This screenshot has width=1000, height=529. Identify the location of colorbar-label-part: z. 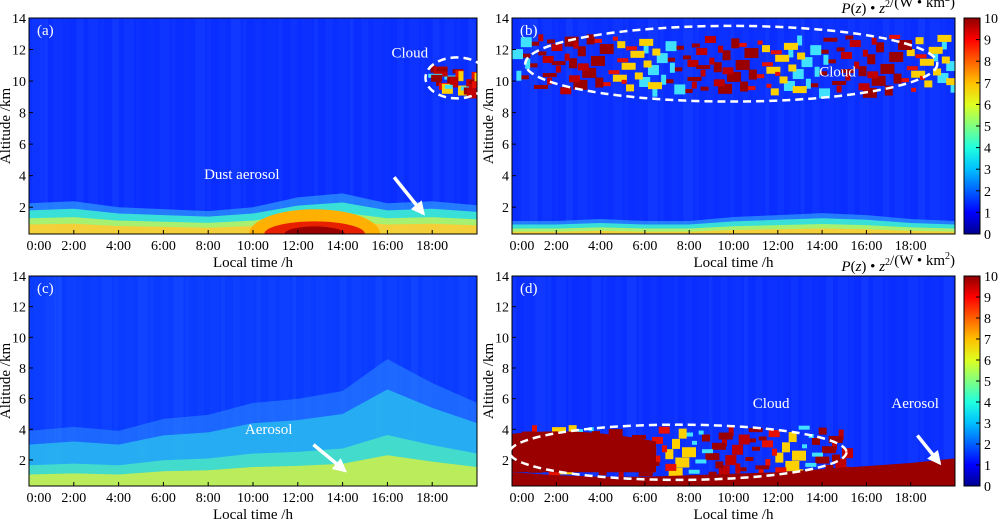
(858, 9).